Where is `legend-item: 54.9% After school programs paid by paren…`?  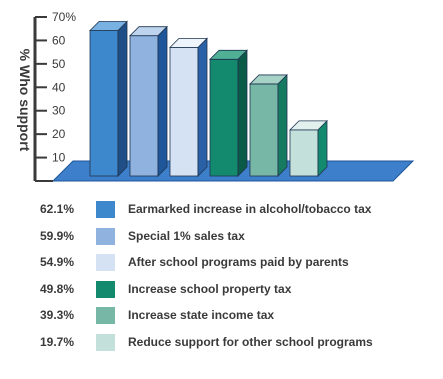
legend-item: 54.9% After school programs paid by paren… is located at coordinates (221, 263).